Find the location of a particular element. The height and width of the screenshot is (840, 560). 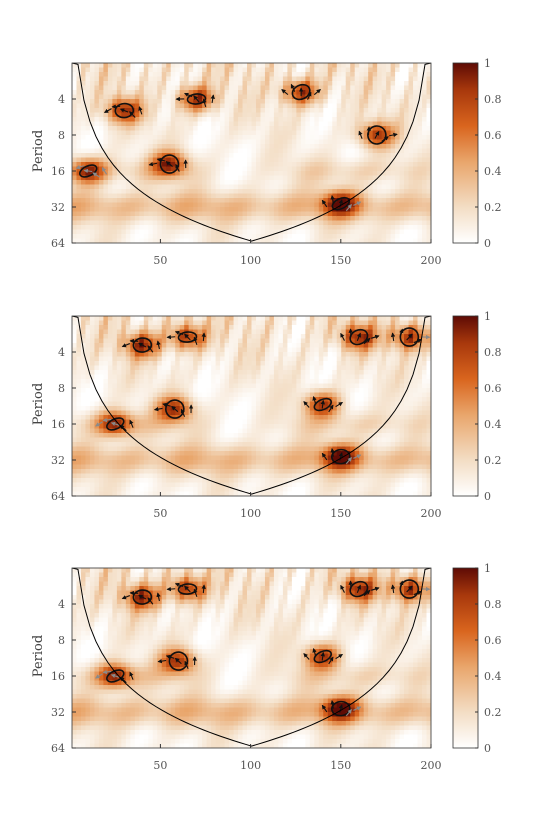

colorbar-tick-label: 0.4 is located at coordinates (493, 171).